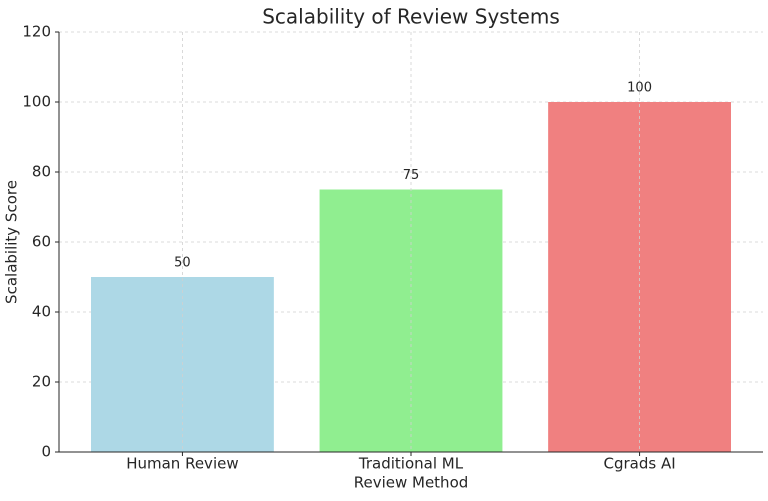 The height and width of the screenshot is (501, 768). Describe the element at coordinates (411, 175) in the screenshot. I see `data-label: 75` at that location.